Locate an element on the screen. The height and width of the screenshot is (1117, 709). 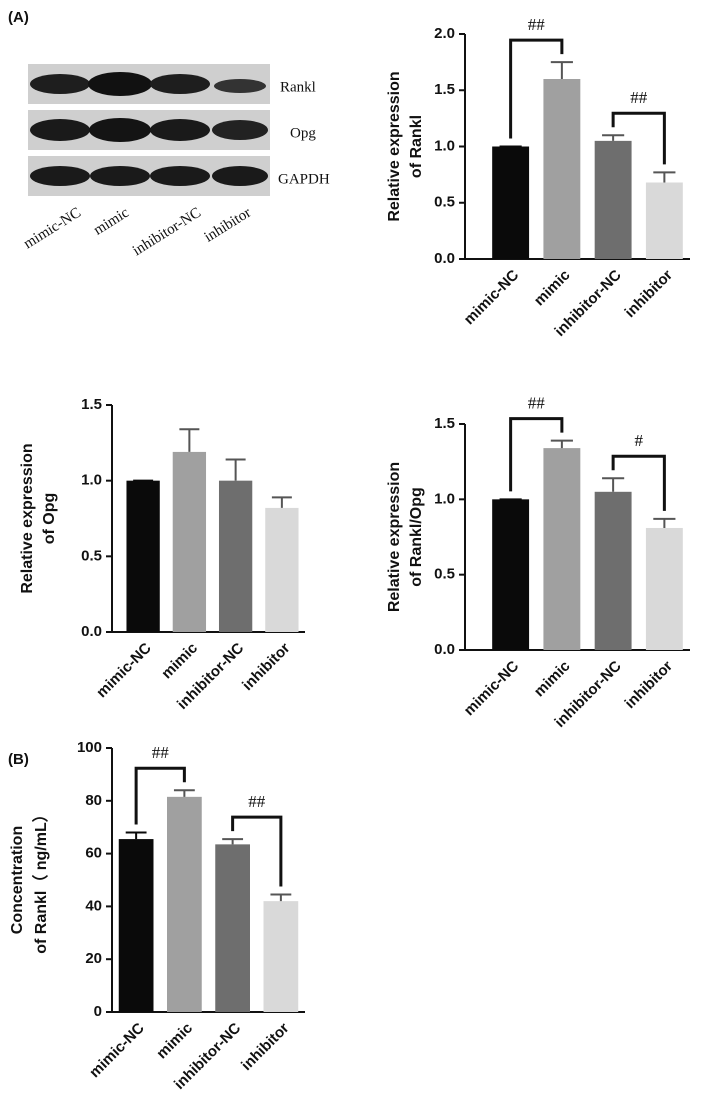
y-tick-label: 2.0 is located at coordinates (444, 33).